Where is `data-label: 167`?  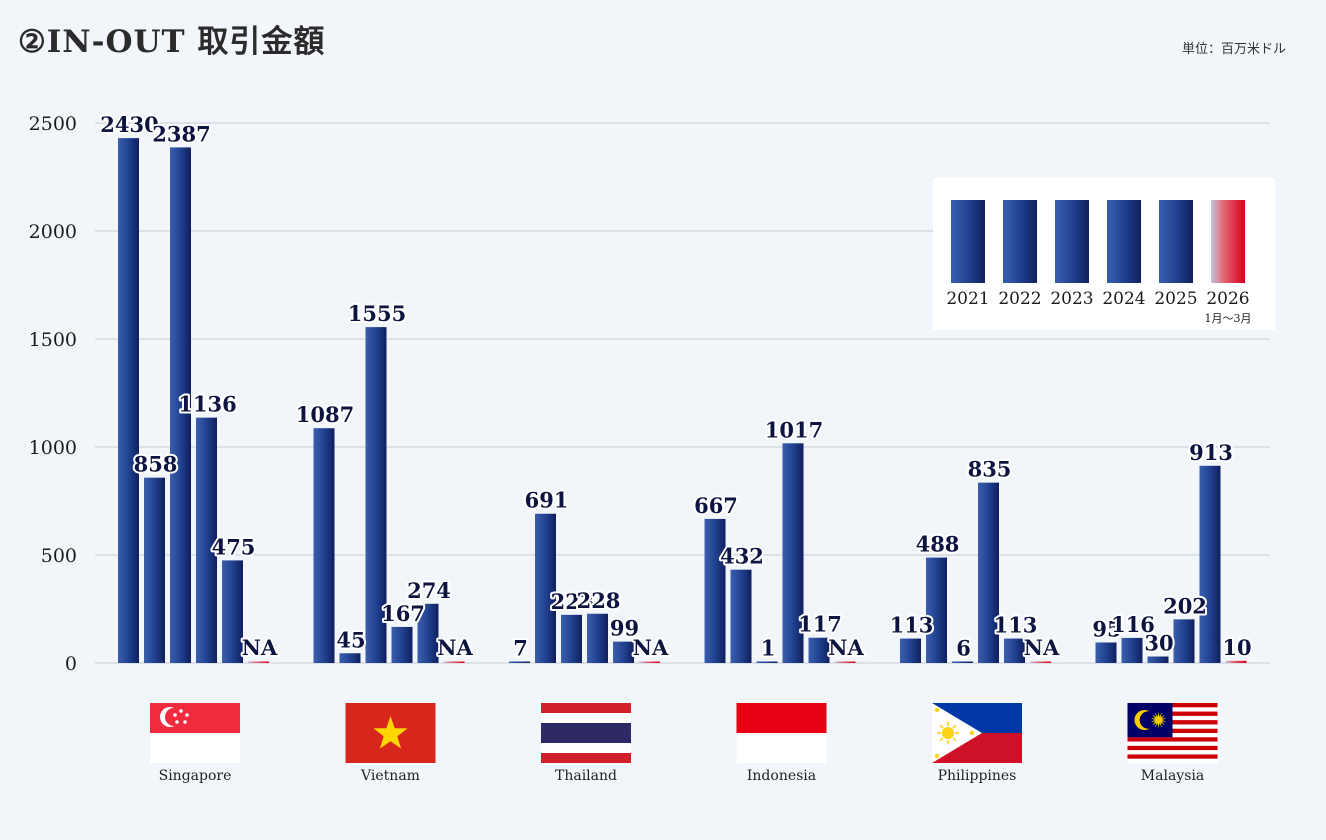
data-label: 167 is located at coordinates (403, 613).